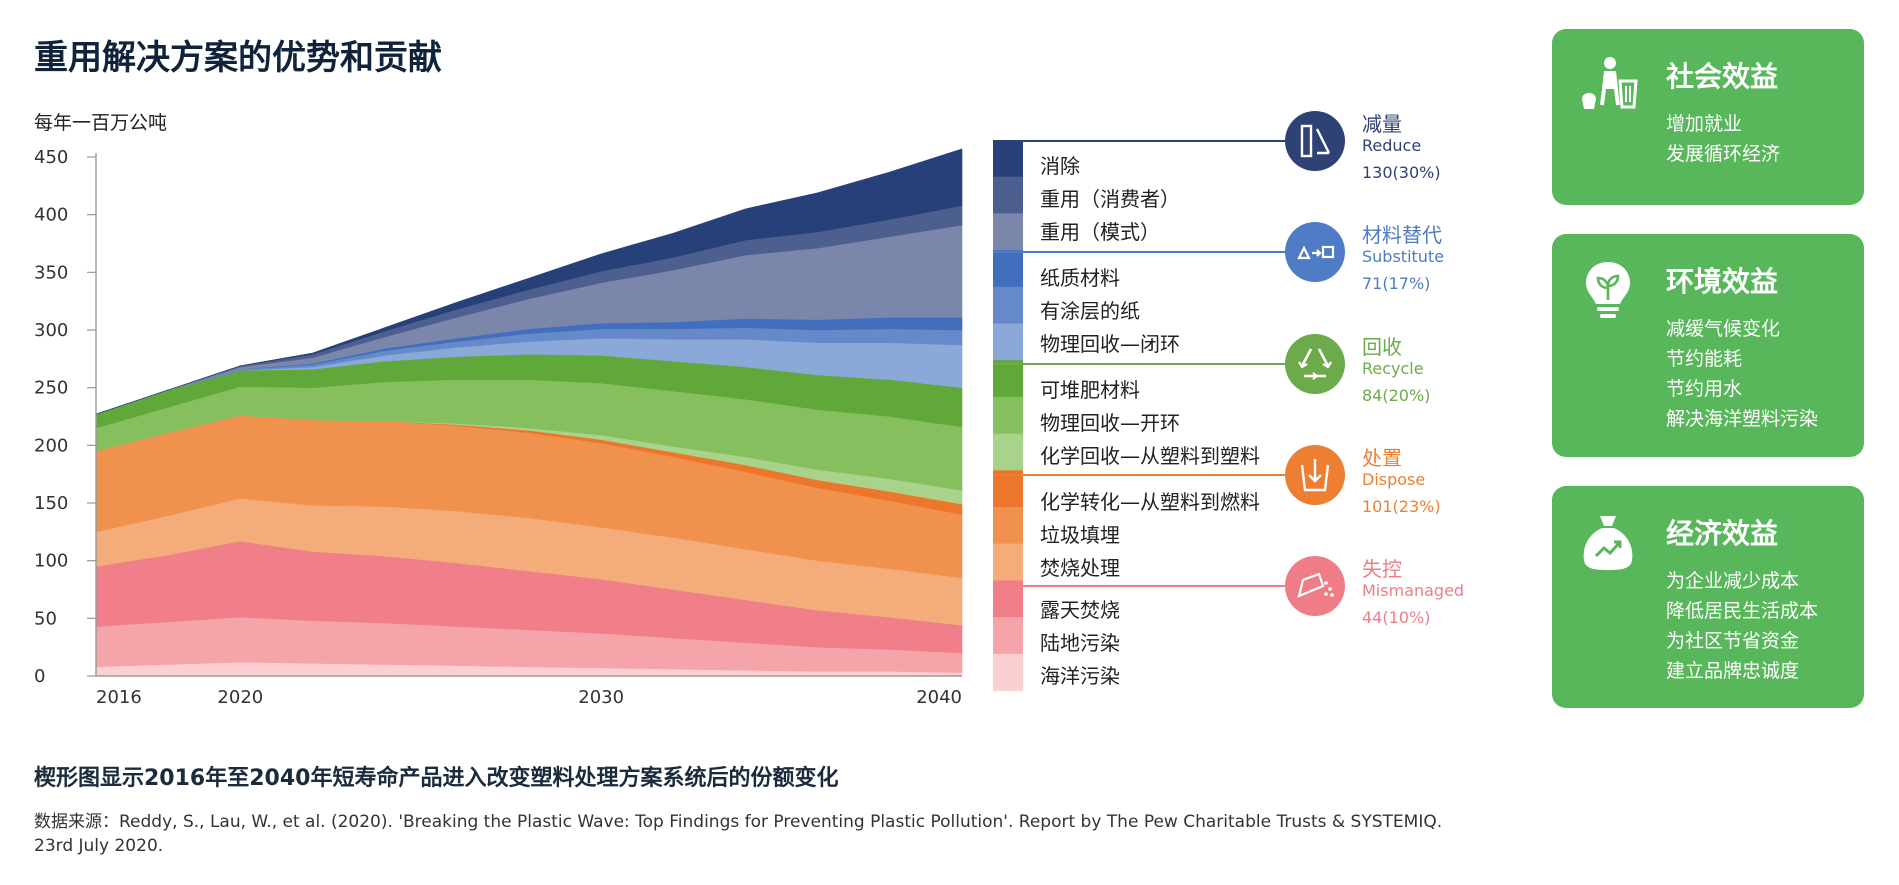 This screenshot has width=1899, height=885. Describe the element at coordinates (1110, 344) in the screenshot. I see `legend-closed-loop: 物理回收—闭环` at that location.